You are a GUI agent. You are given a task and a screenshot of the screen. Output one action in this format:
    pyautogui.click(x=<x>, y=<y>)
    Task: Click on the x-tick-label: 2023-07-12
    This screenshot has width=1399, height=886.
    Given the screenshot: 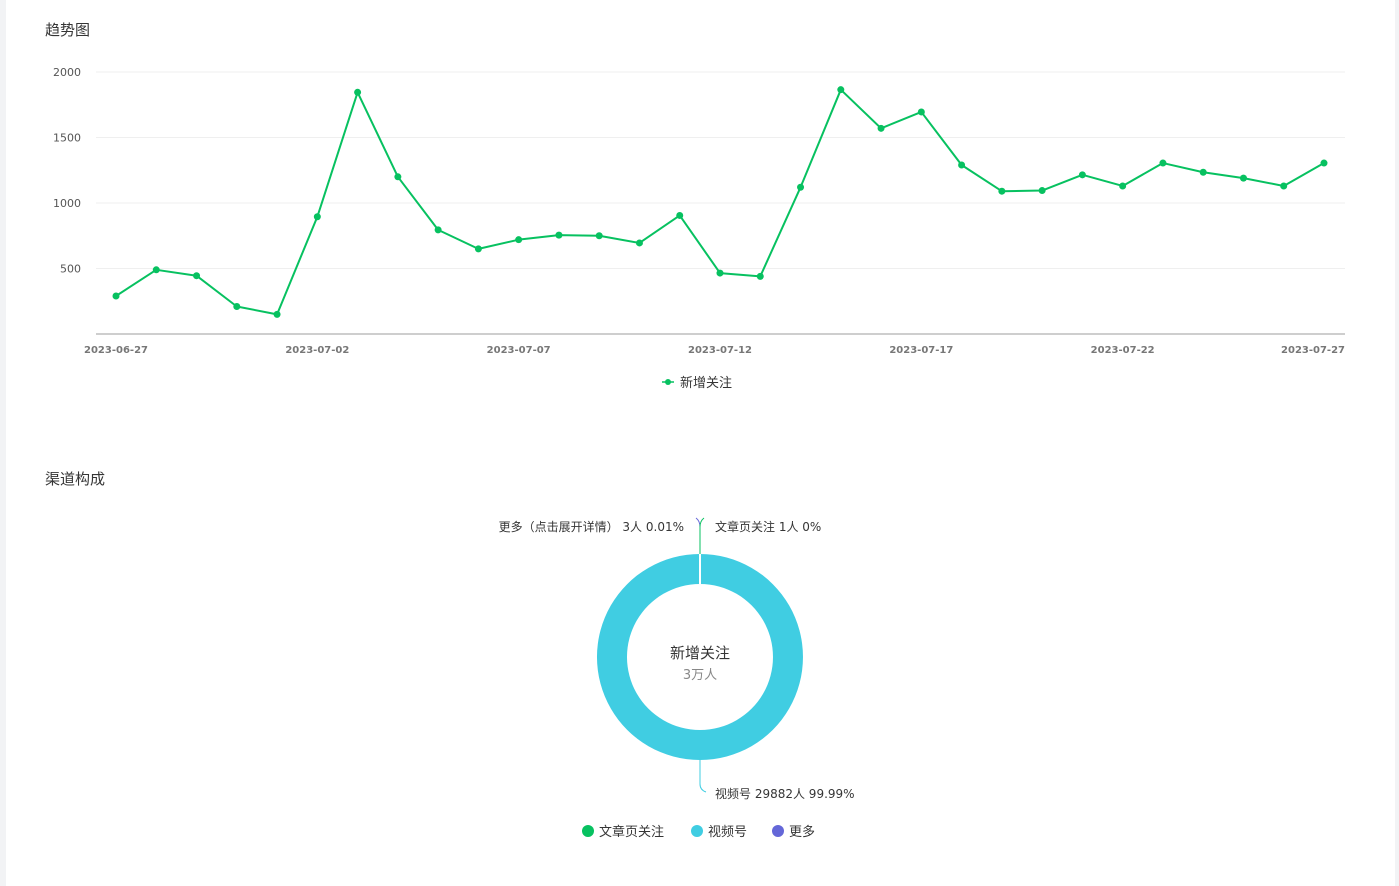 What is the action you would take?
    pyautogui.click(x=720, y=350)
    